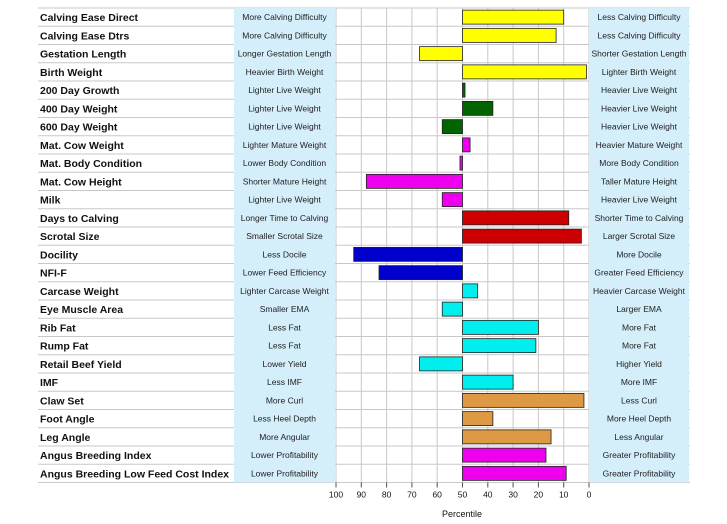 The image size is (727, 524). I want to click on low-end-description: Lower Yield, so click(285, 364).